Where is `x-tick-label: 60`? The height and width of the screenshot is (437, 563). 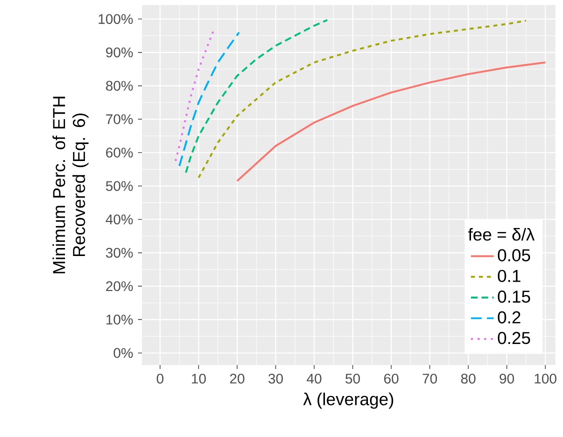 x-tick-label: 60 is located at coordinates (391, 379).